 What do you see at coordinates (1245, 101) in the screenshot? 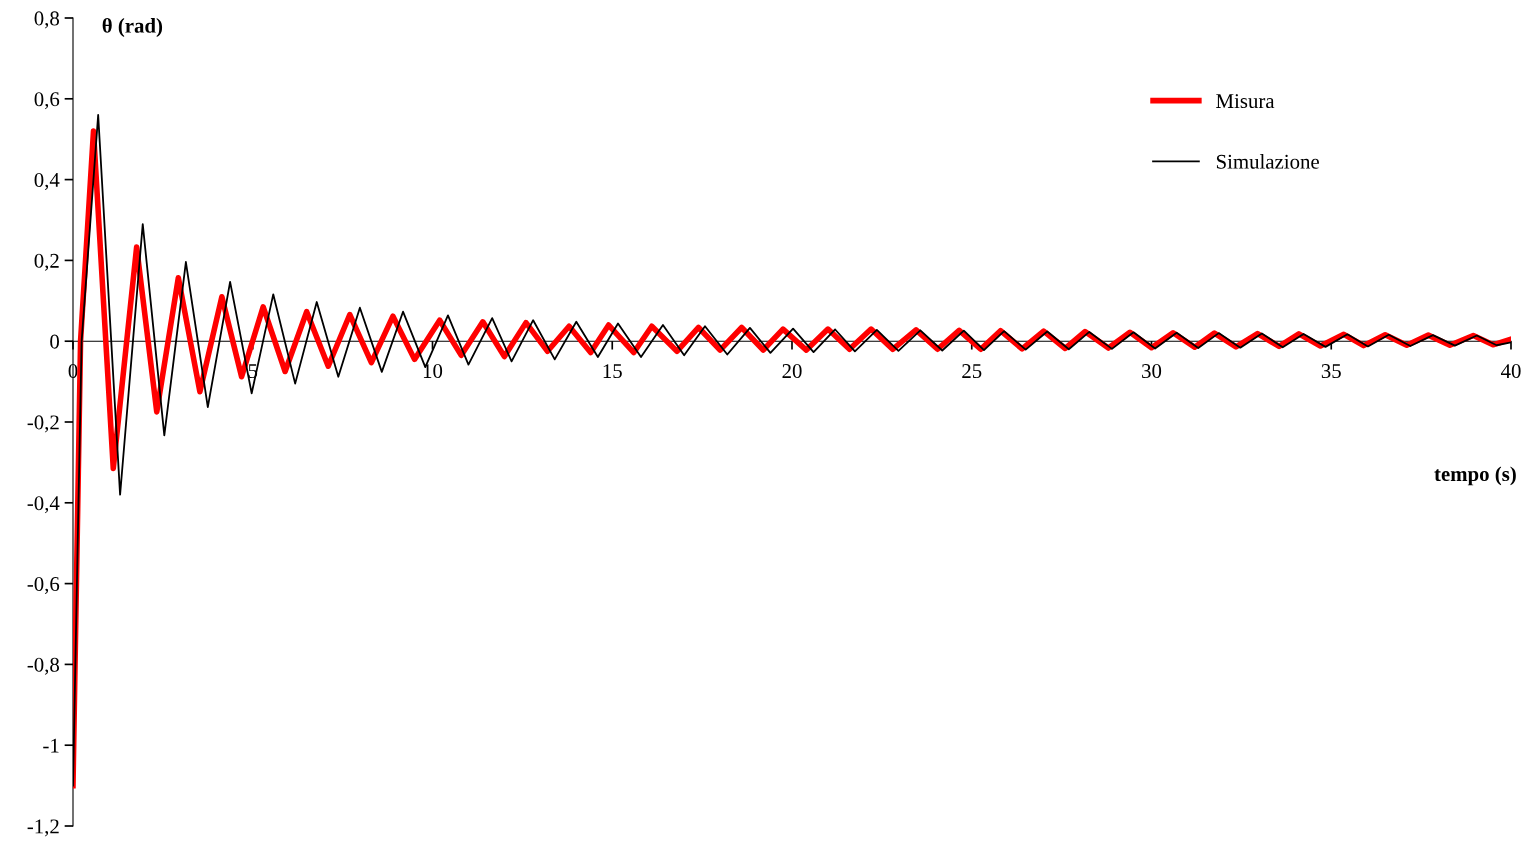
I see `legend-label: Misura` at bounding box center [1245, 101].